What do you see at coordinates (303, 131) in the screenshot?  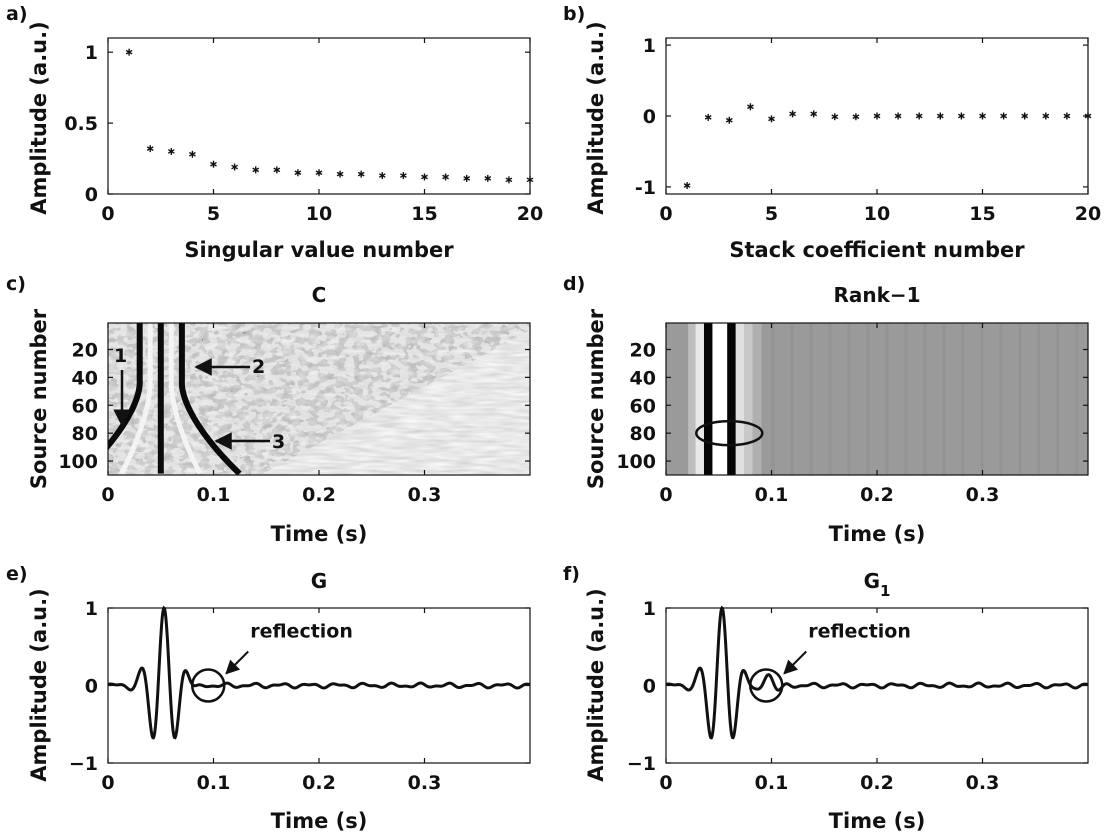 I see `panel-a-ticks: 0 5 10 15 20 0 0.5 1` at bounding box center [303, 131].